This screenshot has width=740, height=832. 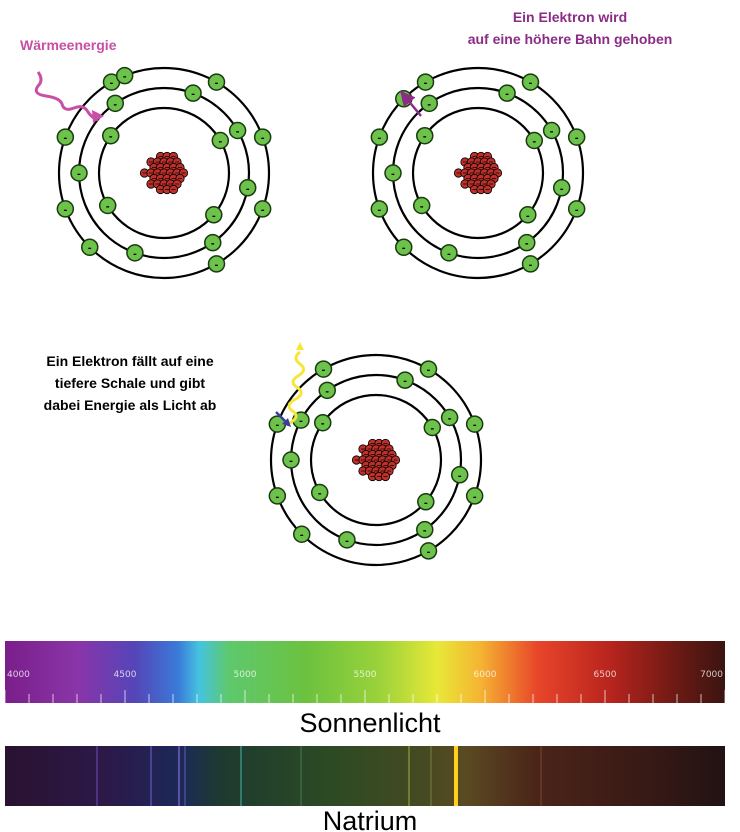 I want to click on sunlight-caption: Sonnenlicht, so click(x=370, y=723).